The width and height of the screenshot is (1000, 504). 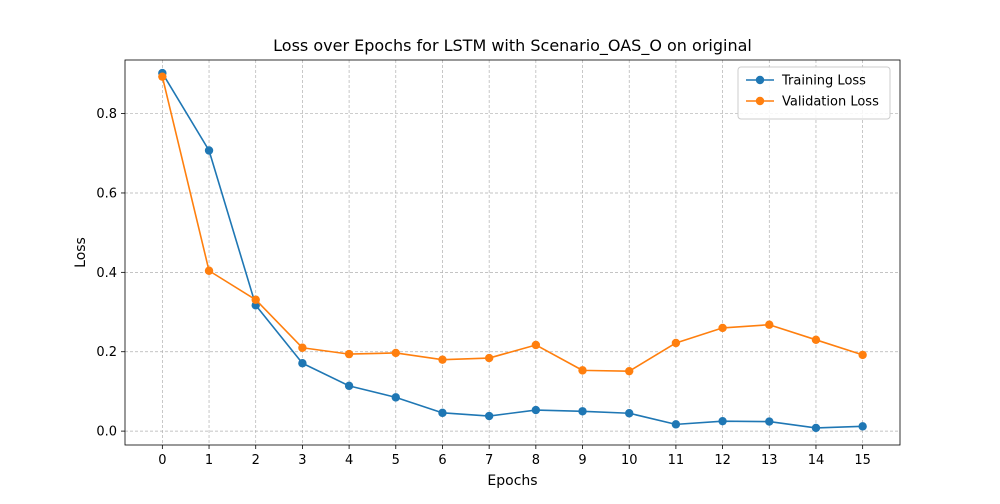 What do you see at coordinates (536, 460) in the screenshot?
I see `x-tick-label: 8` at bounding box center [536, 460].